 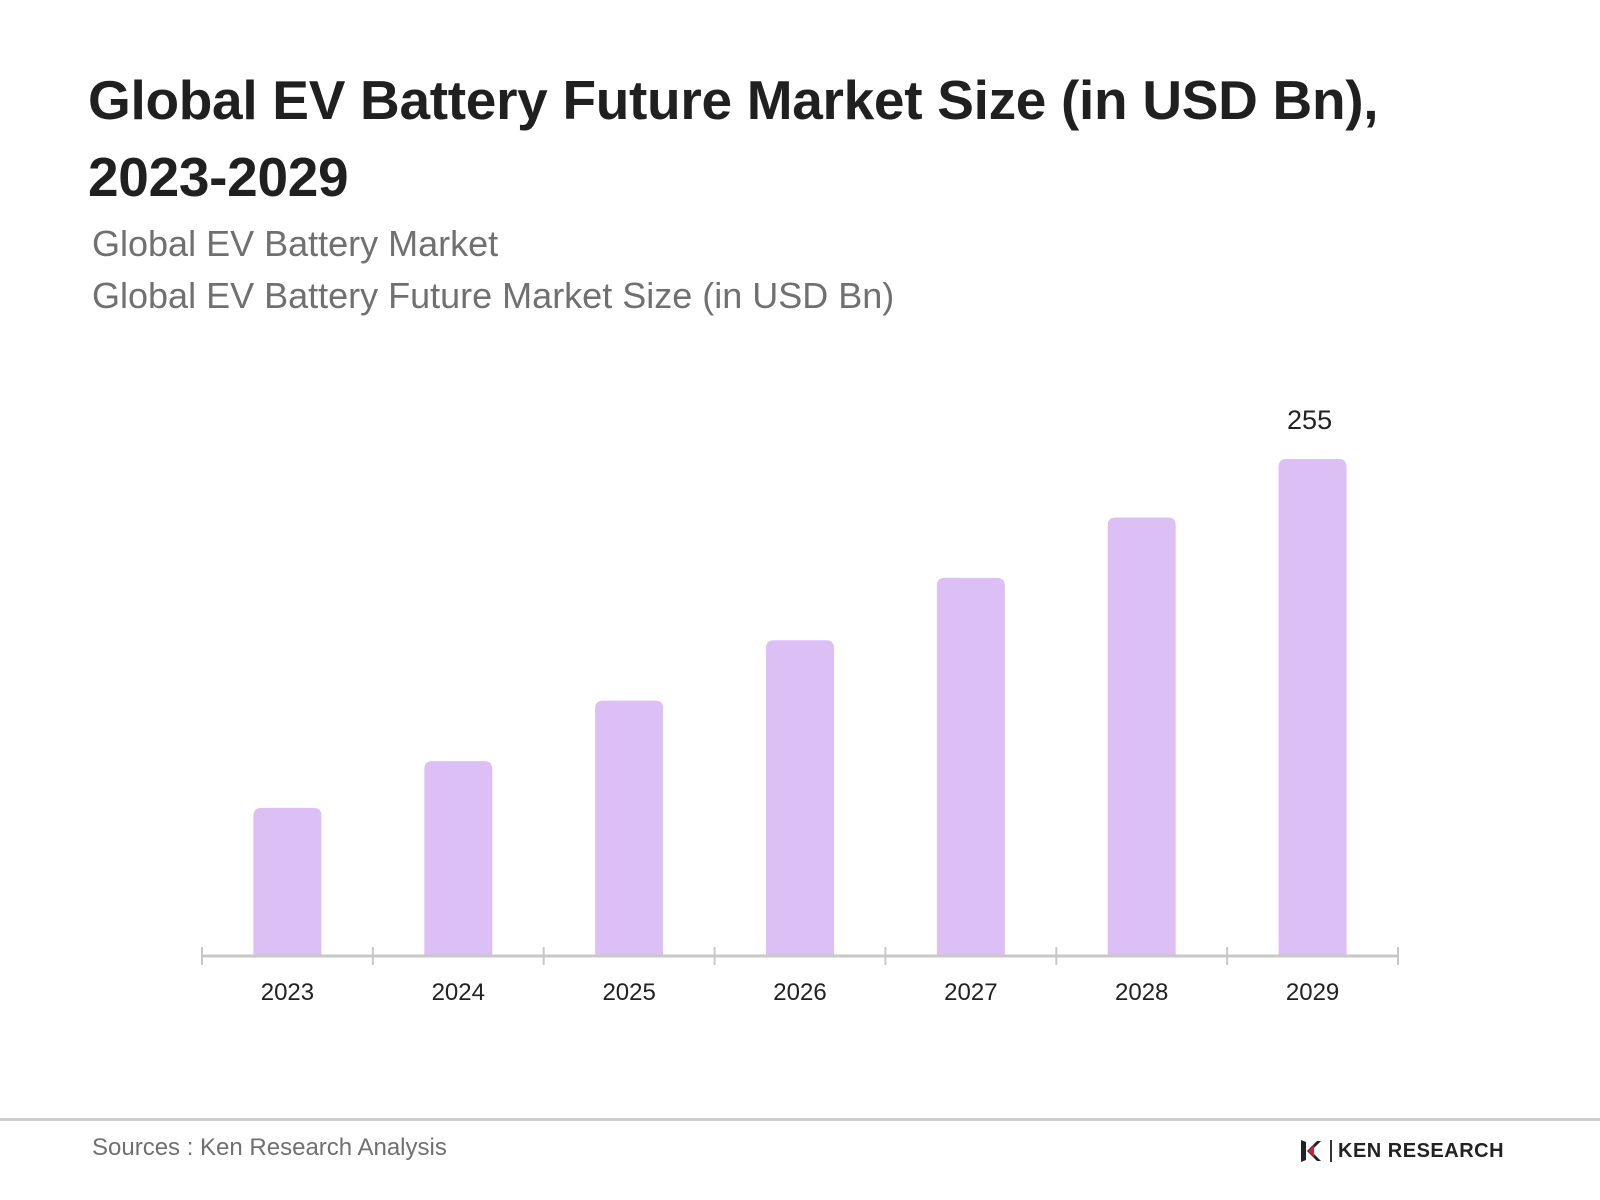 I want to click on x-tick-label-2028: 2028, so click(x=1141, y=992).